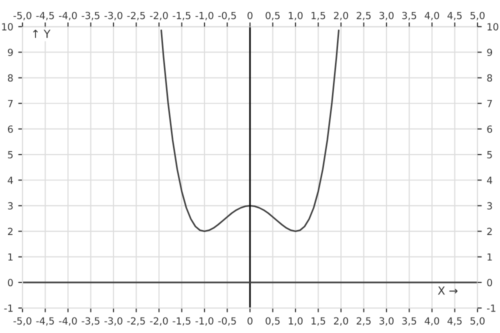 The image size is (500, 333). Describe the element at coordinates (204, 16) in the screenshot. I see `x-tick-label: -1,0` at that location.